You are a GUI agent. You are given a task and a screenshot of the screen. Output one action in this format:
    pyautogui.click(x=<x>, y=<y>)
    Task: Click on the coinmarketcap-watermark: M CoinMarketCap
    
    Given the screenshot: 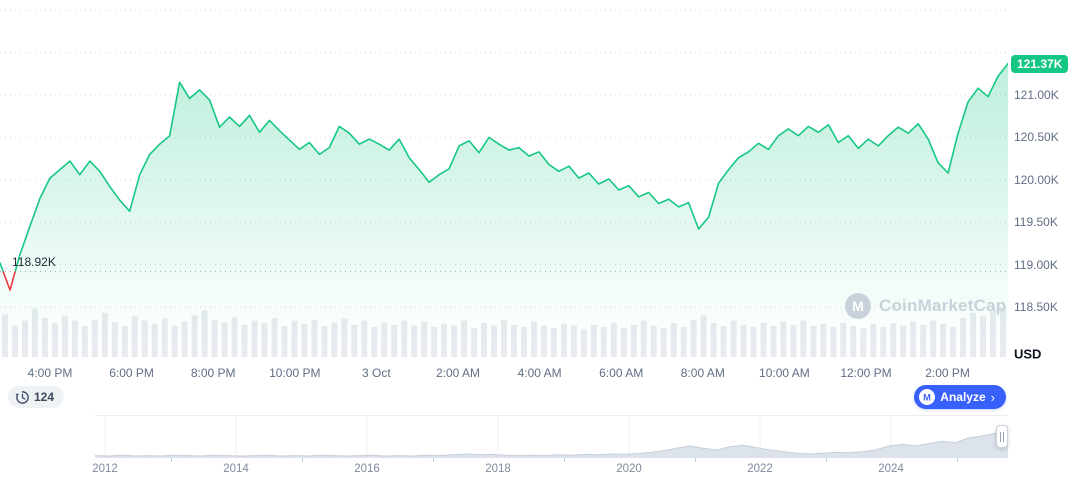 What is the action you would take?
    pyautogui.click(x=925, y=306)
    